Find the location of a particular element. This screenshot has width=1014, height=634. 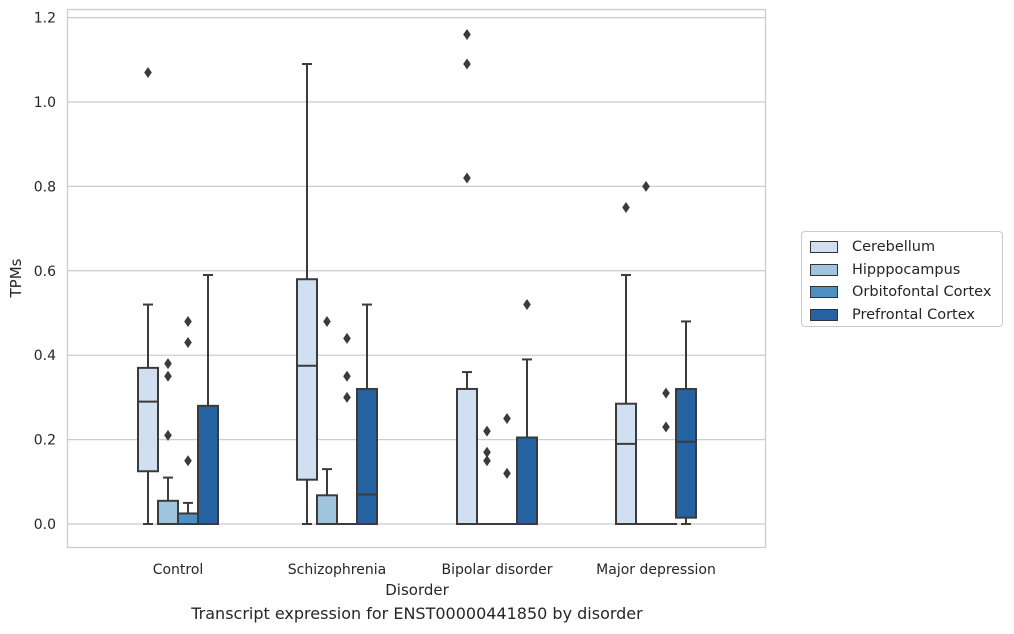

x-tick-label: Schizophrenia is located at coordinates (337, 570).